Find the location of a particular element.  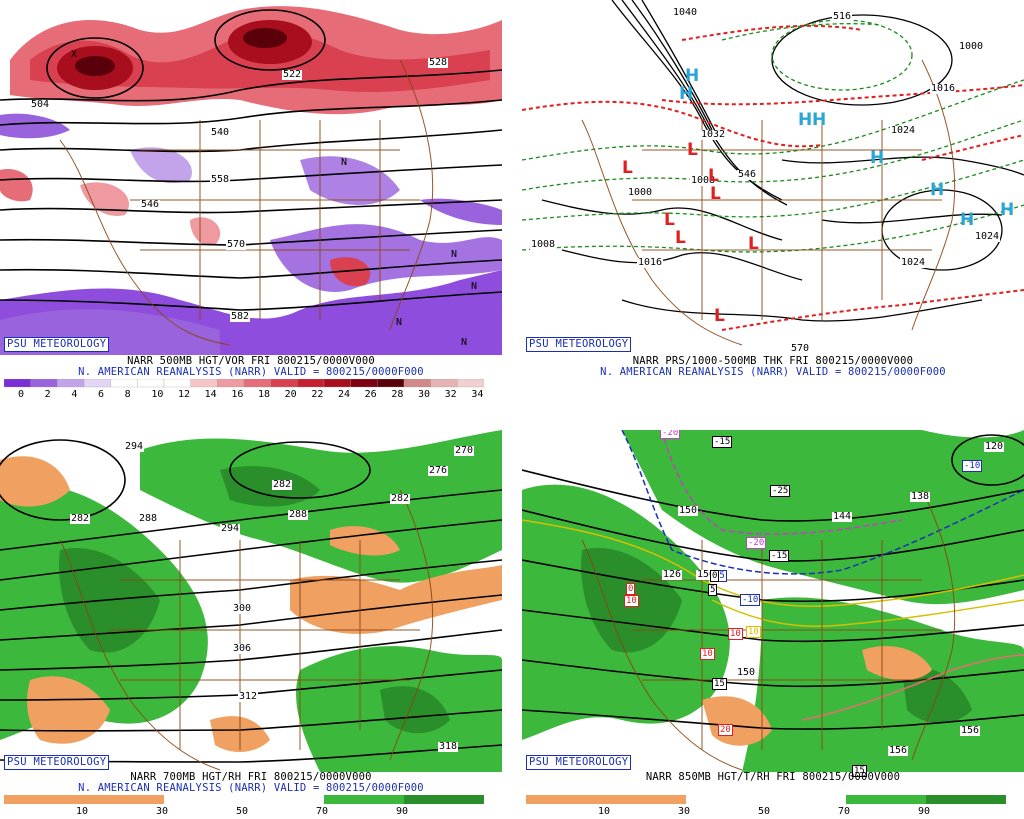

contour-label: 1008 is located at coordinates (543, 244).